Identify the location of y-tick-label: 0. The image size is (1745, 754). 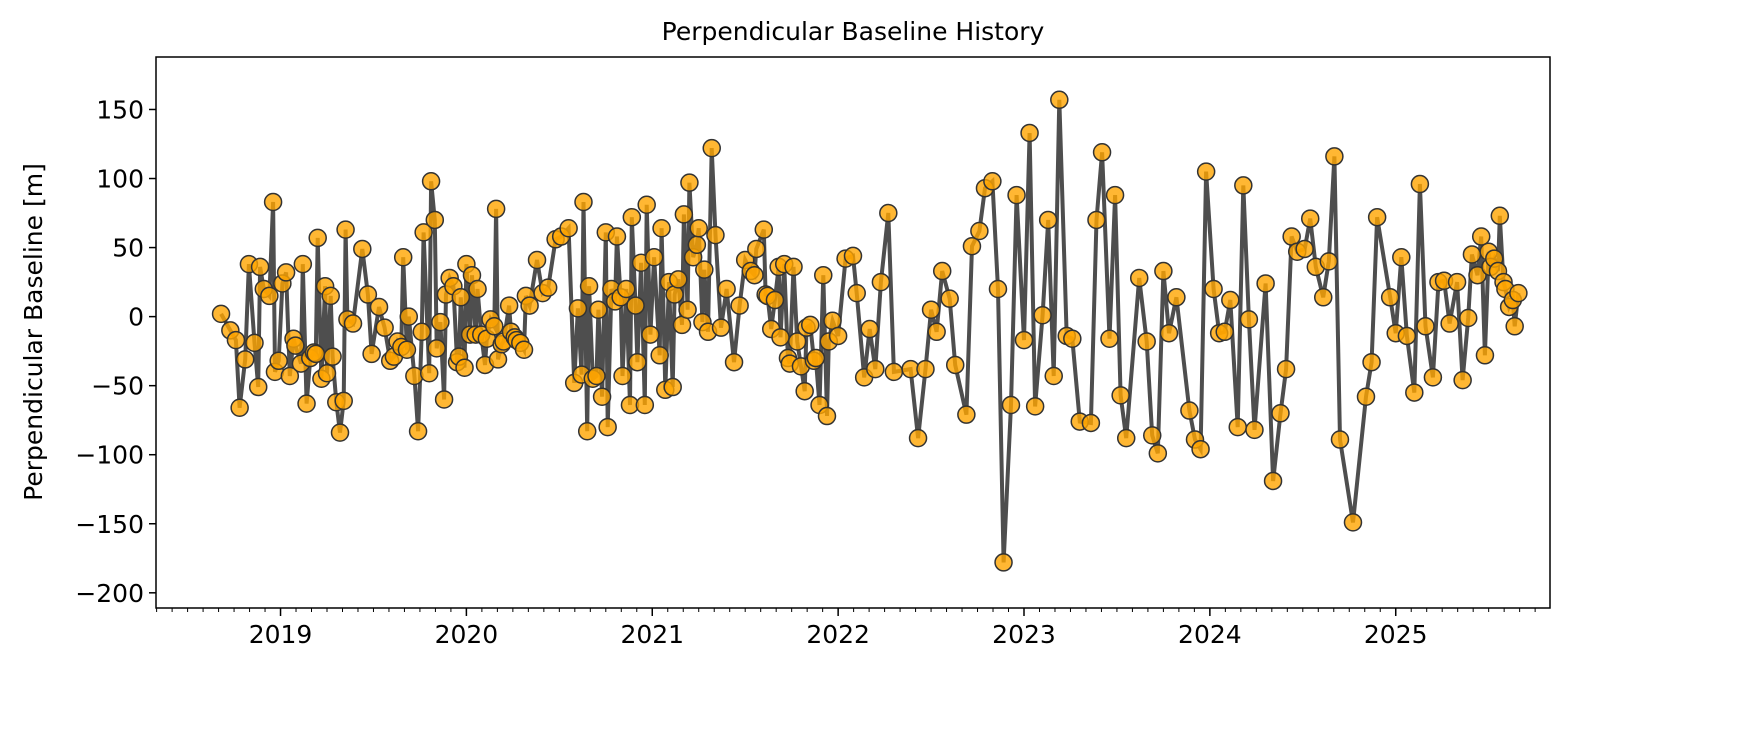
(136, 317).